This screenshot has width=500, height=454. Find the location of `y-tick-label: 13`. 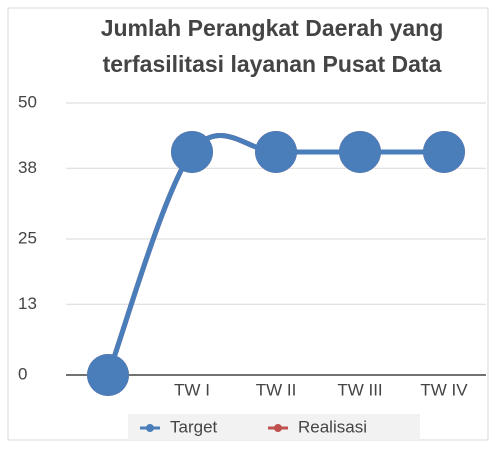

y-tick-label: 13 is located at coordinates (27, 303).